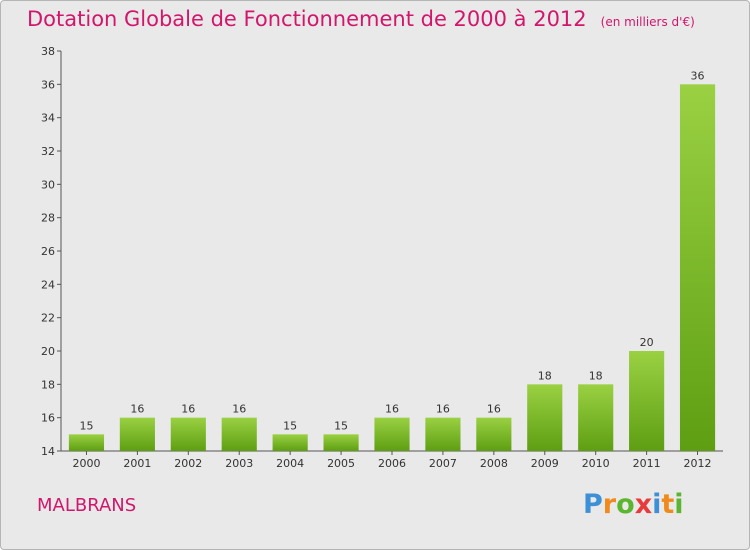  What do you see at coordinates (239, 463) in the screenshot?
I see `x-tick-label: 2003` at bounding box center [239, 463].